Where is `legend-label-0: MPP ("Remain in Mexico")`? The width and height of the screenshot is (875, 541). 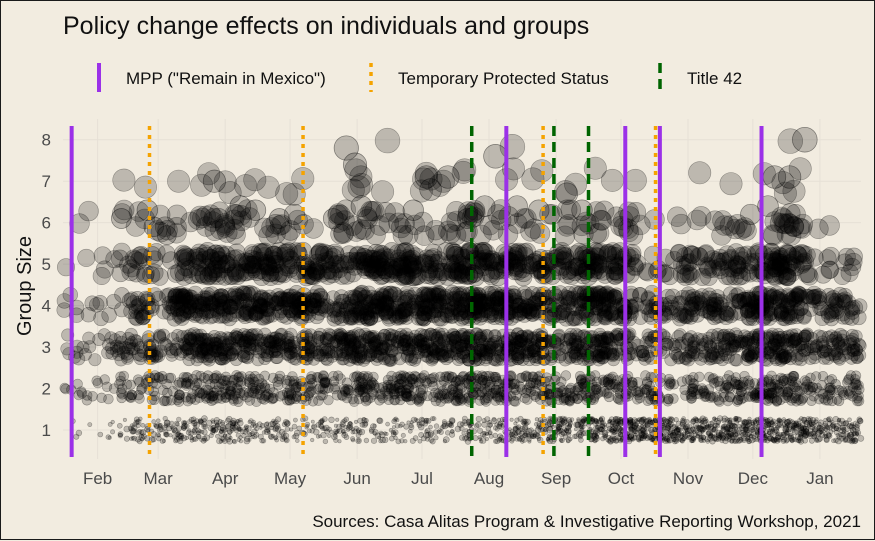
legend-label-0: MPP ("Remain in Mexico") is located at coordinates (226, 78).